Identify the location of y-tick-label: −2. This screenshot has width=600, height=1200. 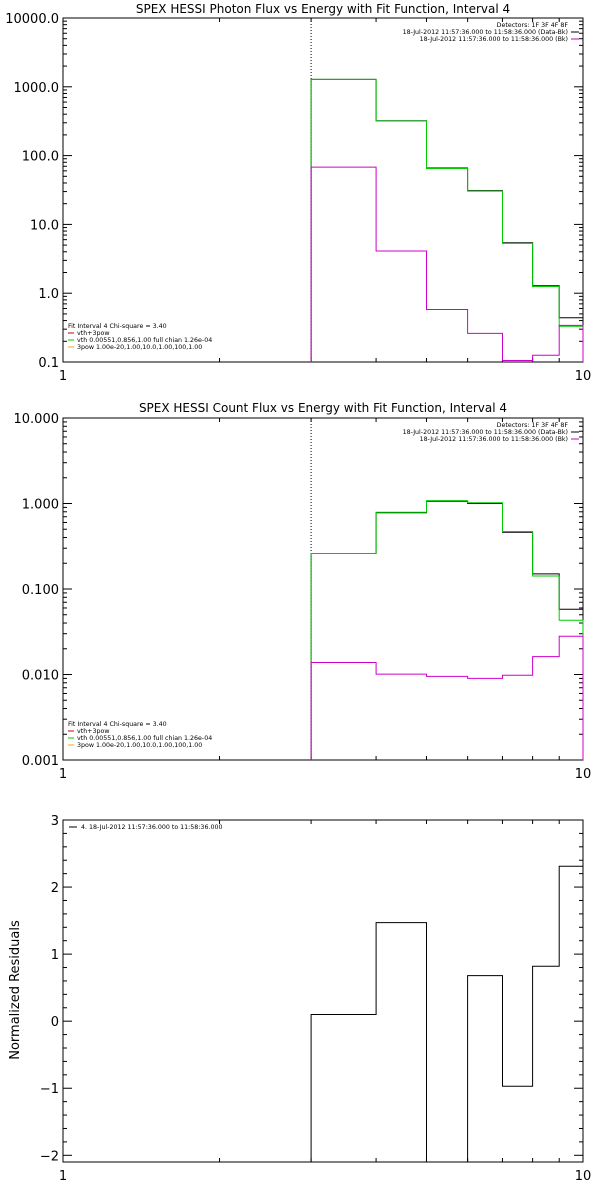
(49, 1156).